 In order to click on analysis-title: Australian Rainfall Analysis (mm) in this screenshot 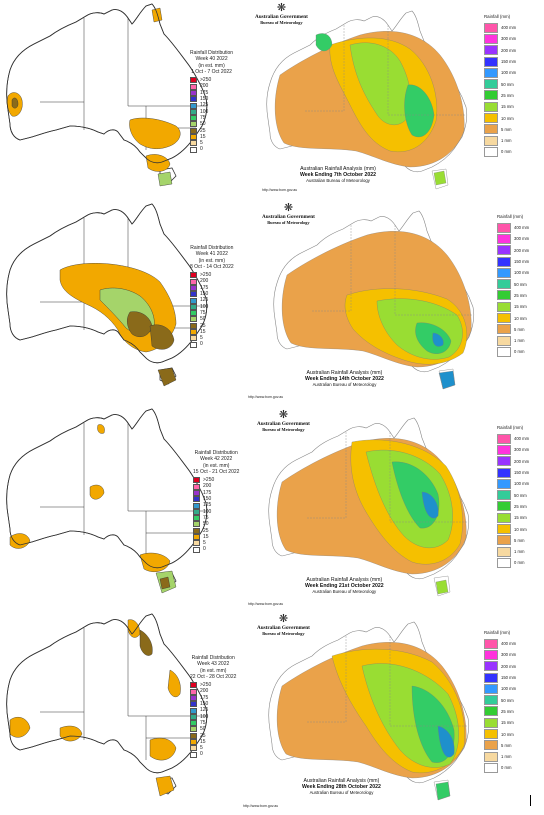, I will do `click(344, 580)`.